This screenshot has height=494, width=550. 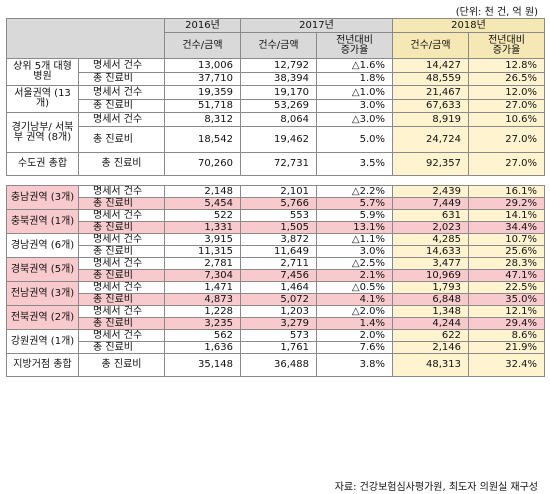 I want to click on rate-2017: △1.0%, so click(x=354, y=92).